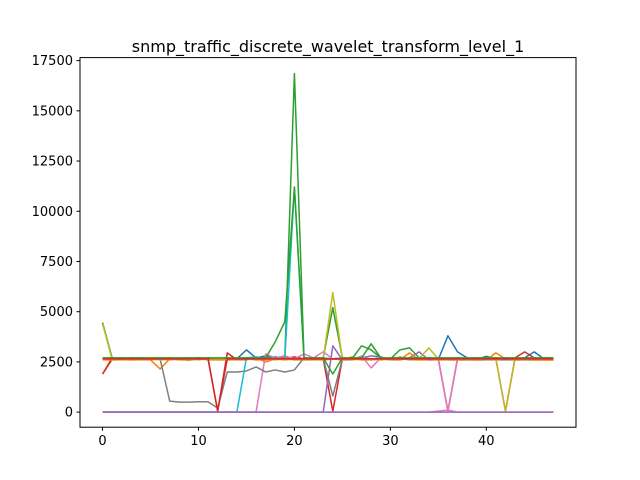 This screenshot has width=640, height=480. Describe the element at coordinates (102, 441) in the screenshot. I see `x-tick-label: 0` at that location.